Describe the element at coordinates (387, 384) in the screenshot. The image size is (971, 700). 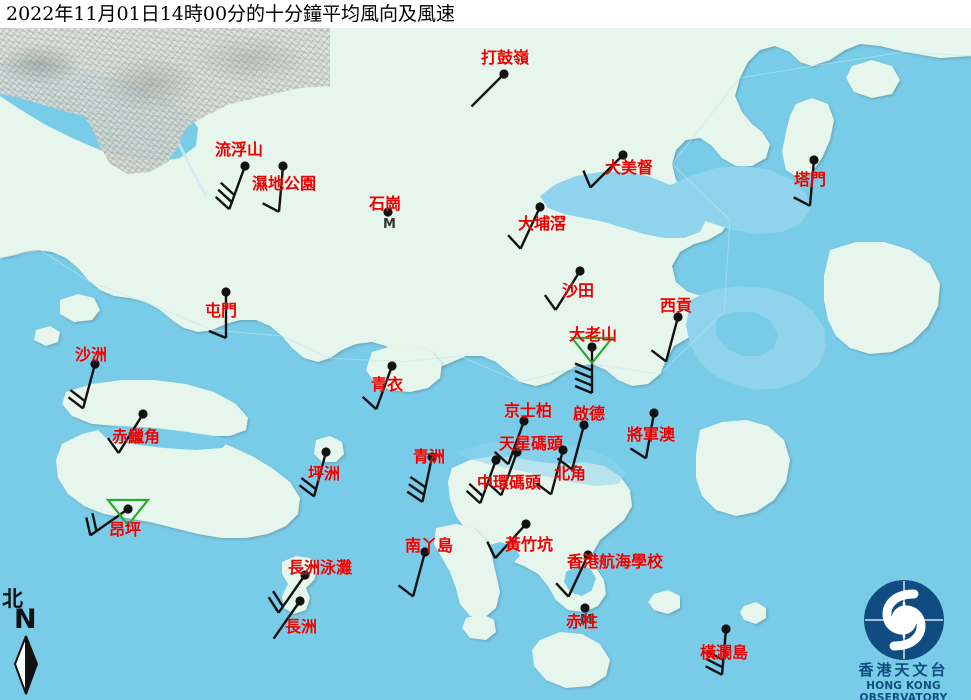
I see `station-label: 青衣` at that location.